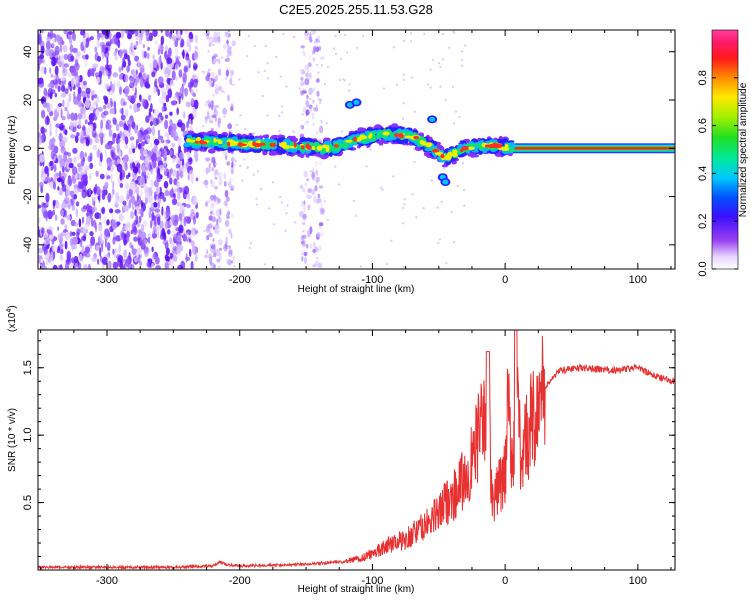 The image size is (750, 605). I want to click on chart-title: C2E5.2025.255.11.53.G28, so click(356, 9).